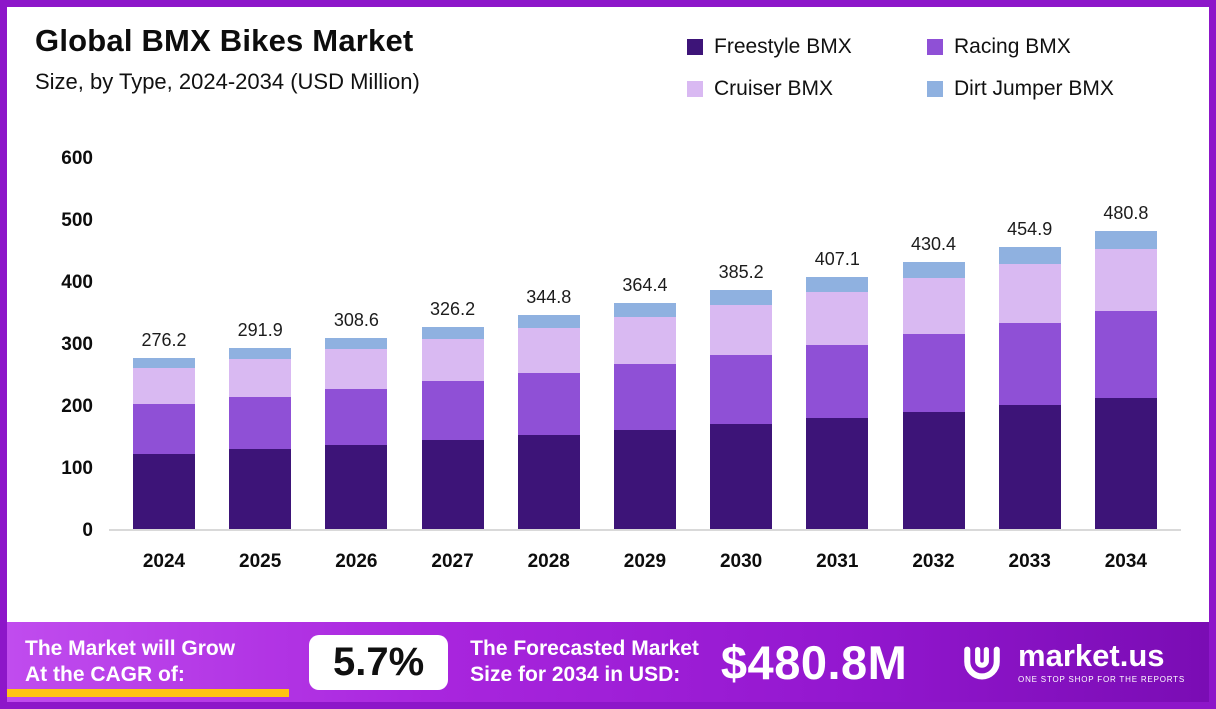 The height and width of the screenshot is (709, 1216). What do you see at coordinates (814, 662) in the screenshot?
I see `forecast-value: $480.8M` at bounding box center [814, 662].